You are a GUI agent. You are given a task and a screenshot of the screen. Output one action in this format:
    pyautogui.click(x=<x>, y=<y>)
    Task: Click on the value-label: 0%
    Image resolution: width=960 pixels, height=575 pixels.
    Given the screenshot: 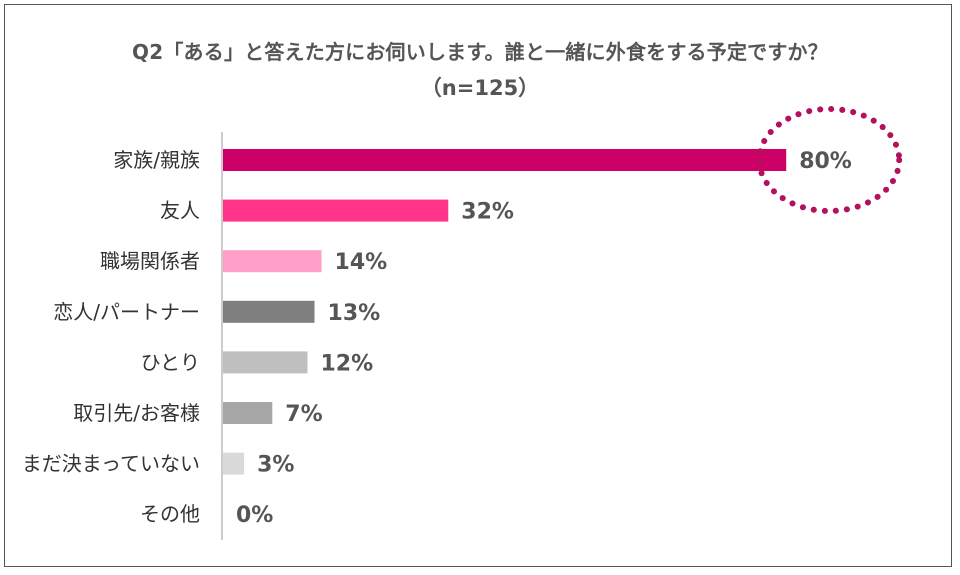 What is the action you would take?
    pyautogui.click(x=254, y=515)
    